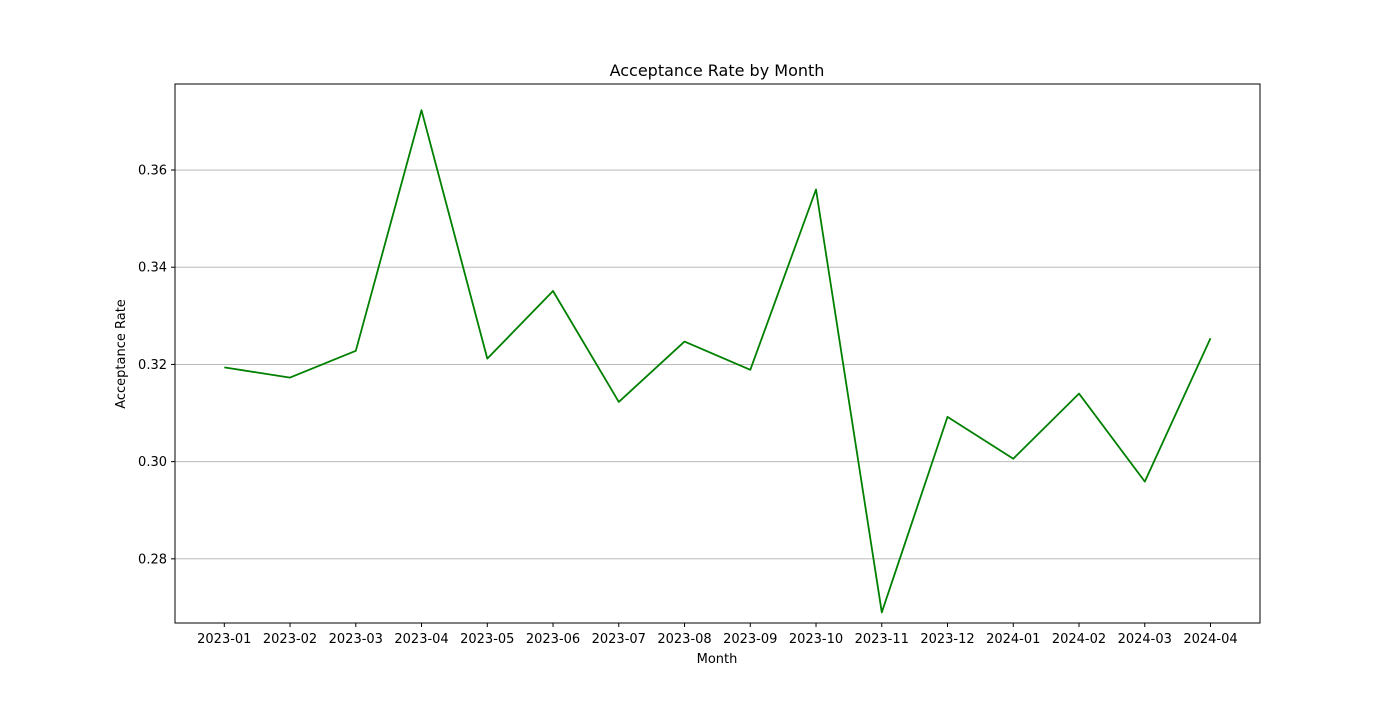  I want to click on x-tick-label: 2024-01, so click(1013, 639).